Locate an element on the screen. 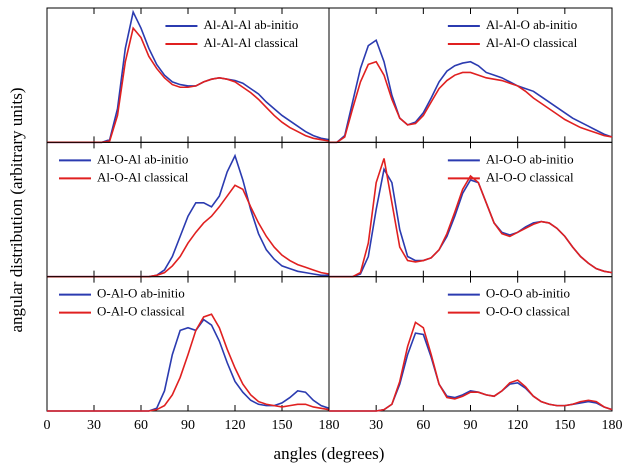 This screenshot has width=628, height=469. legend-label: Al-Al-Al ab-initio is located at coordinates (250, 24).